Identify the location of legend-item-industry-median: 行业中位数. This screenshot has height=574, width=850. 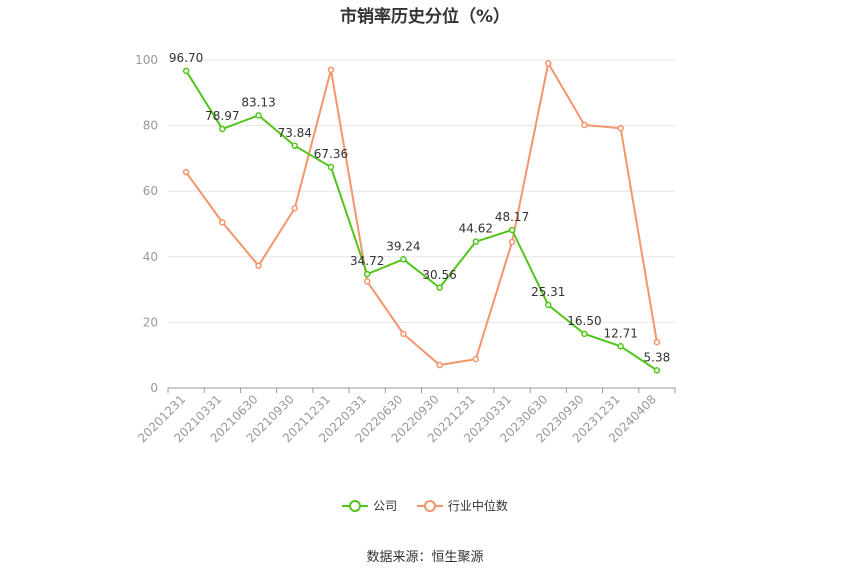
(462, 505).